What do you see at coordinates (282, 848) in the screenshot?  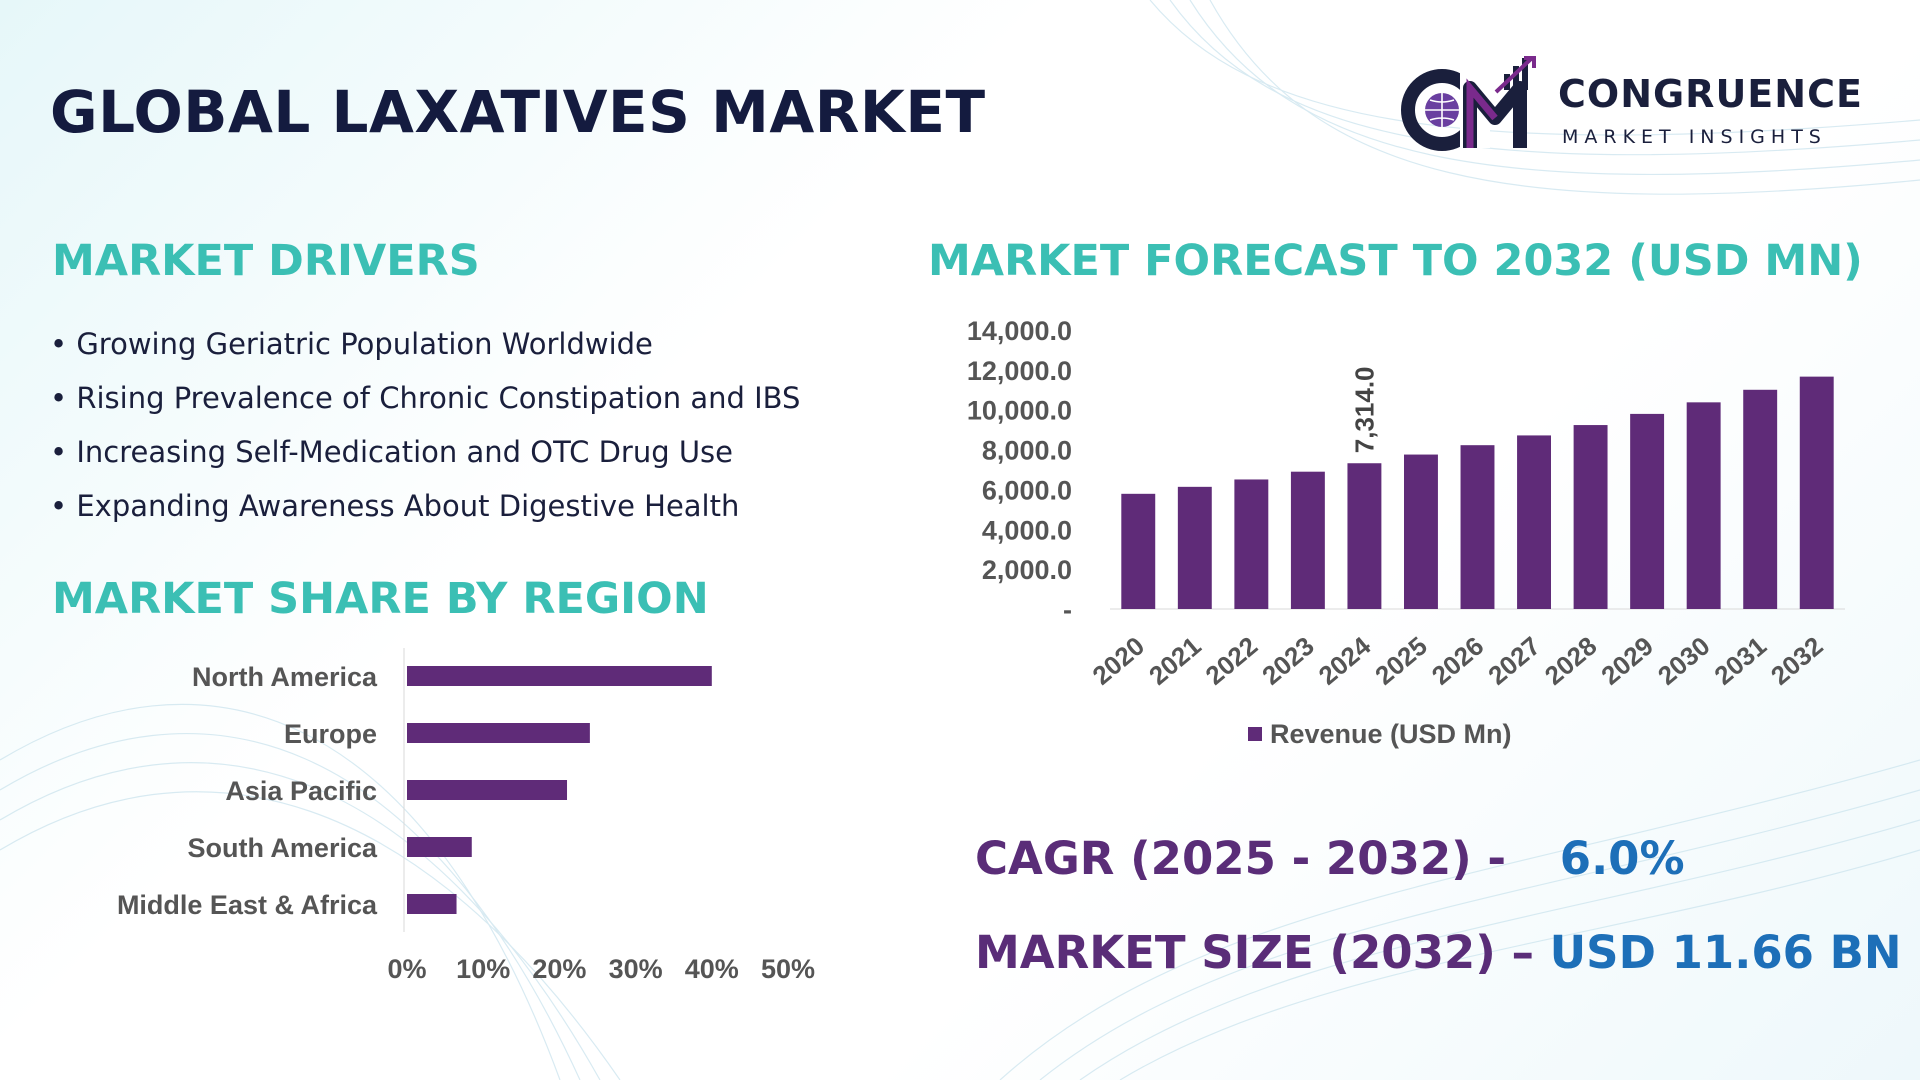 I see `category-label: South America` at bounding box center [282, 848].